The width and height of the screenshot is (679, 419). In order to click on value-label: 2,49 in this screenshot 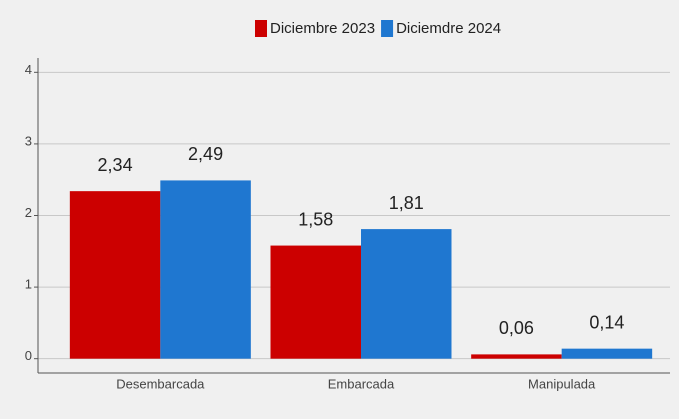, I will do `click(205, 154)`.